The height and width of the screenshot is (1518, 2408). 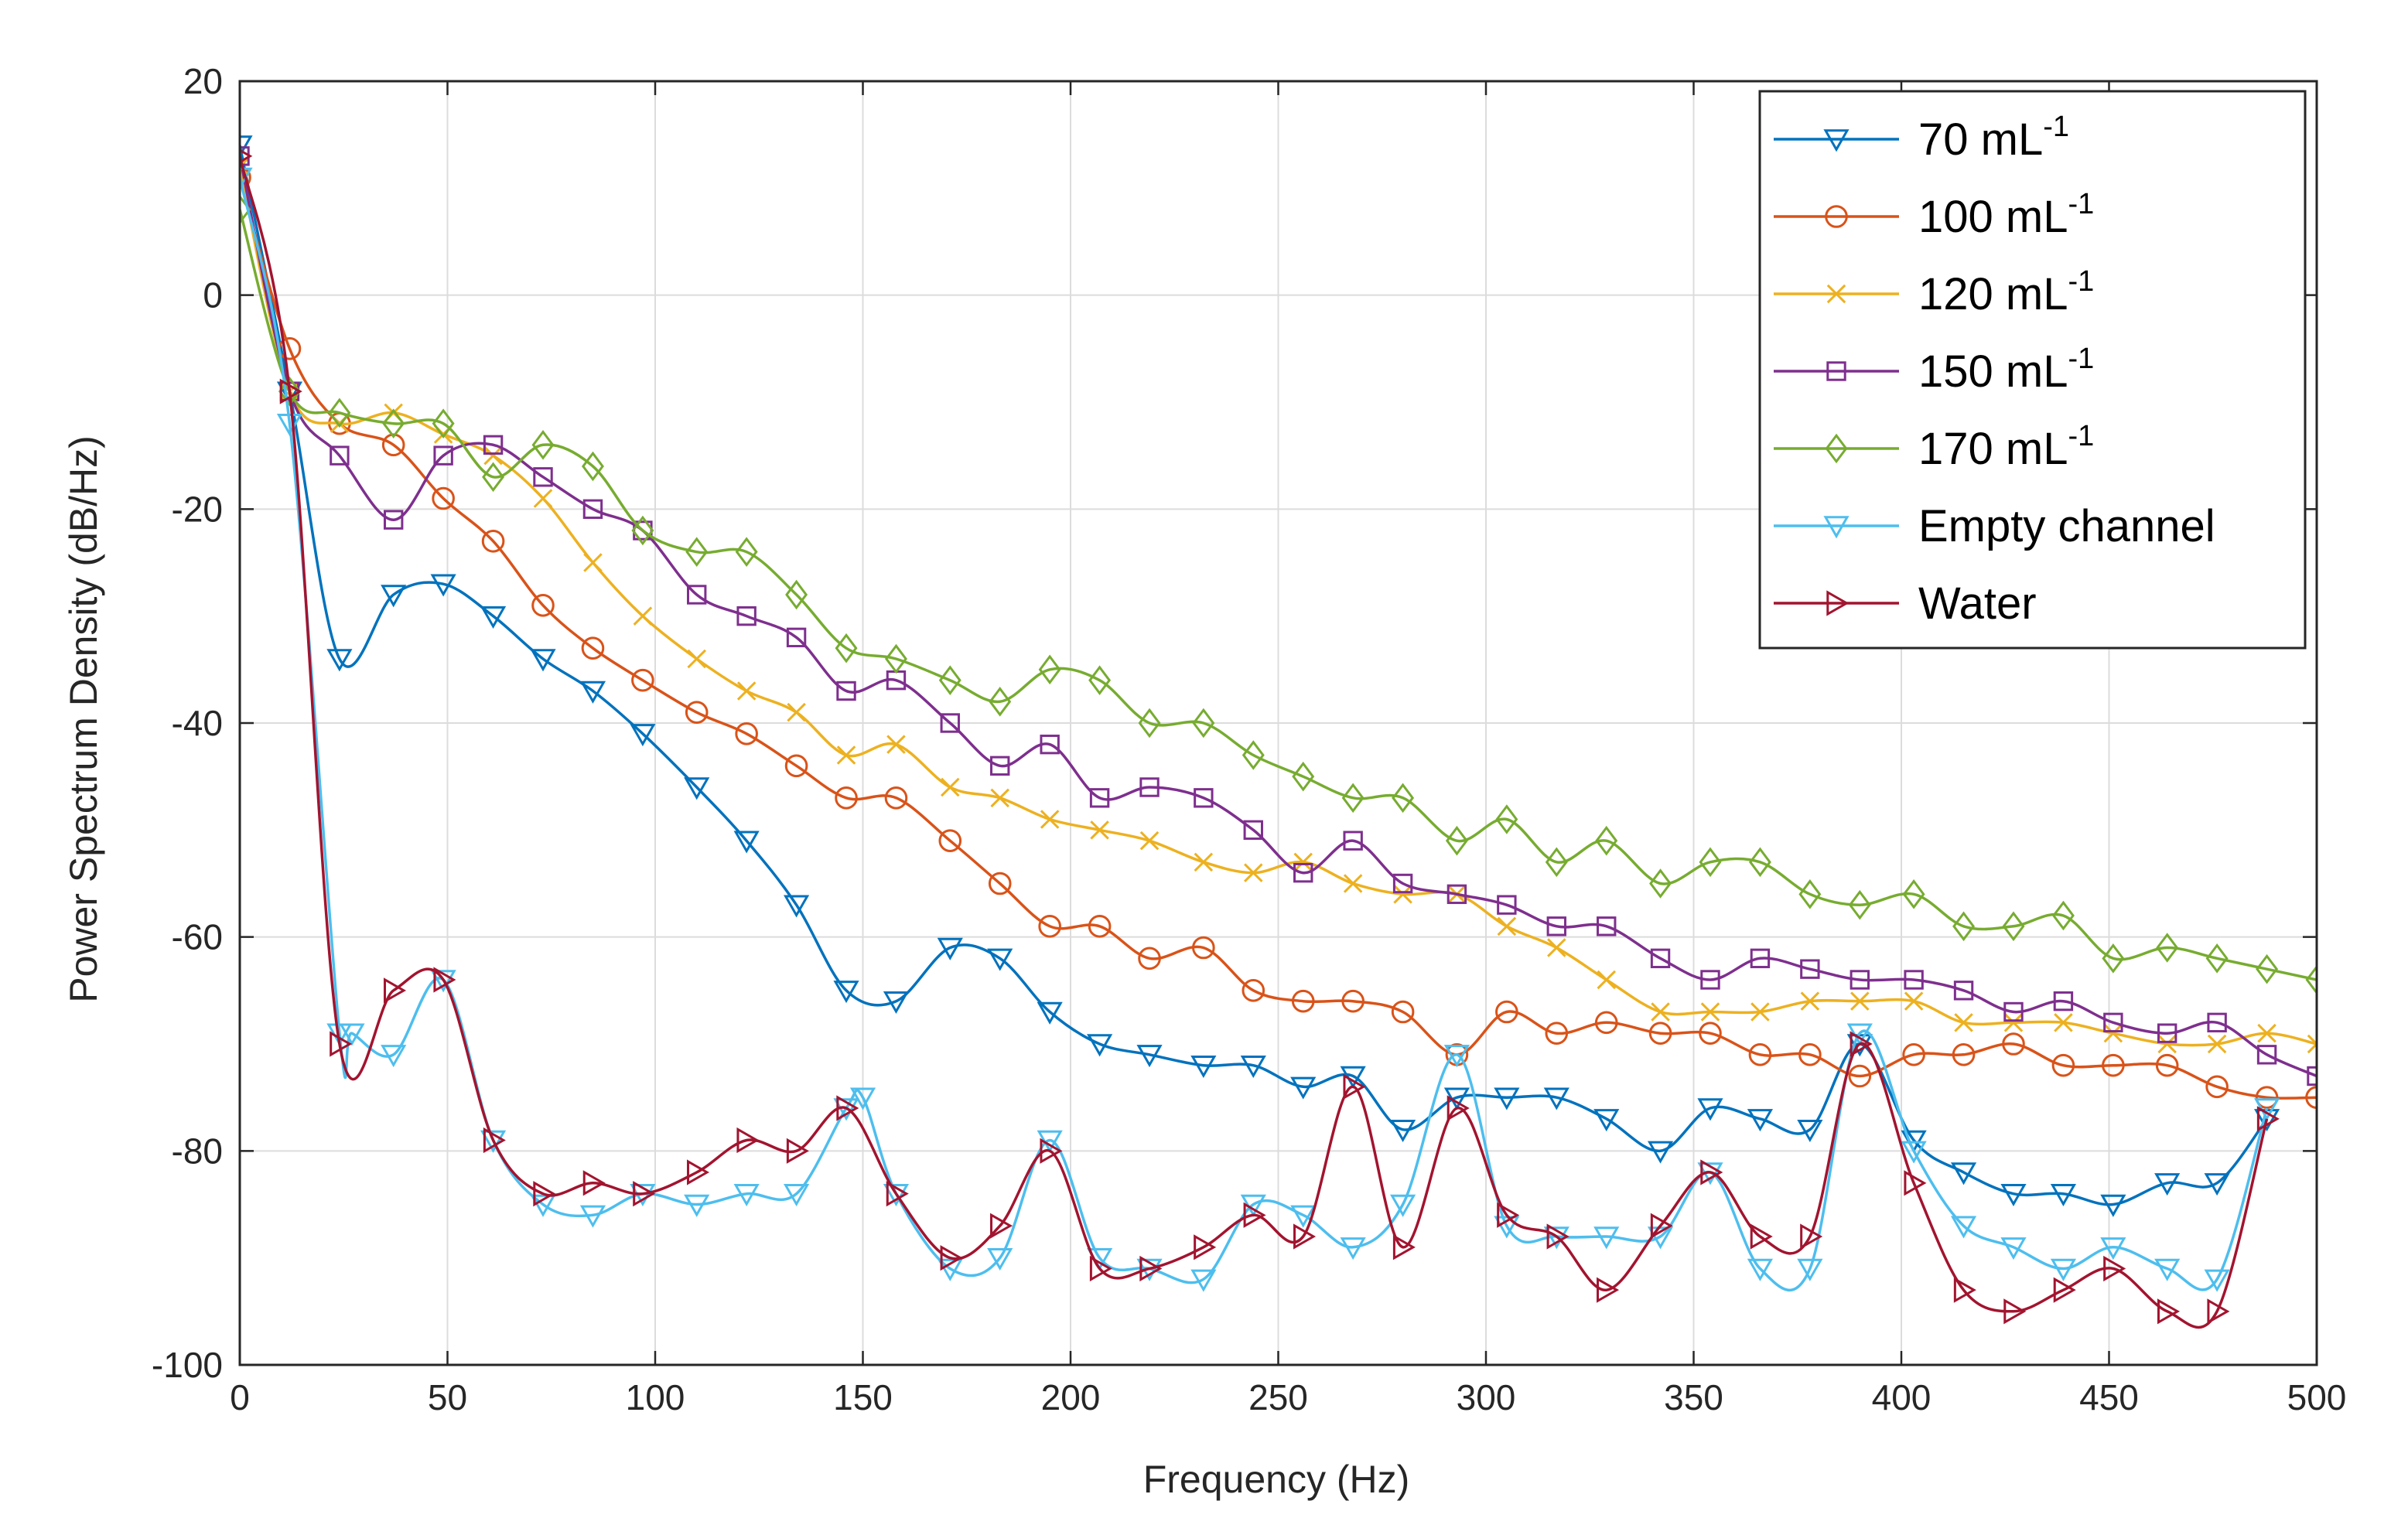 What do you see at coordinates (656, 1397) in the screenshot?
I see `x-tick-label: 100` at bounding box center [656, 1397].